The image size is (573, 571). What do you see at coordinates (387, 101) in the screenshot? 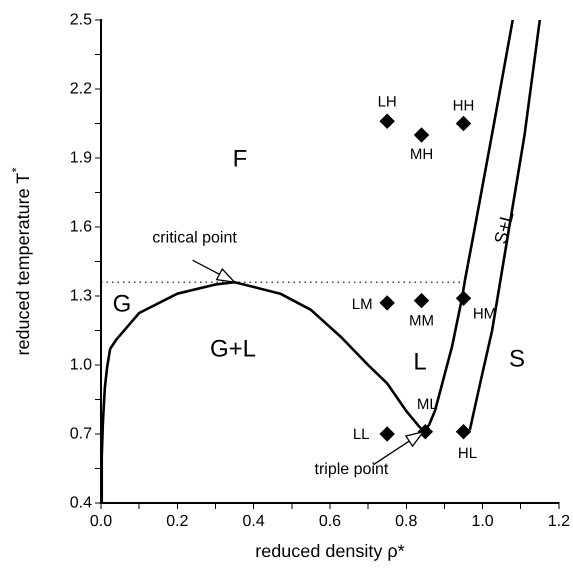
I see `annotation: LH` at bounding box center [387, 101].